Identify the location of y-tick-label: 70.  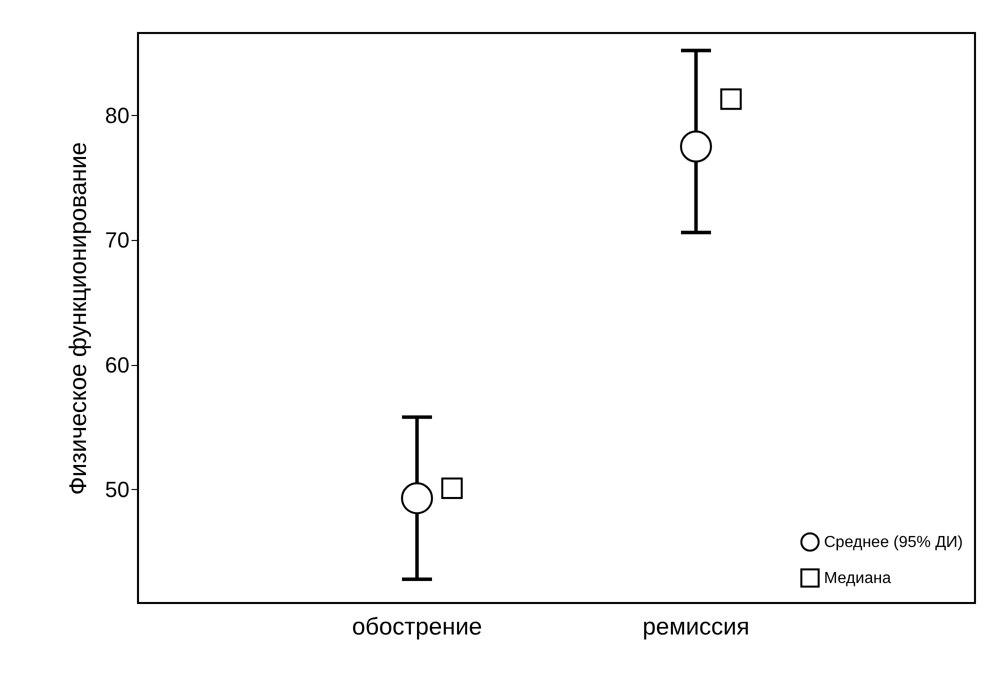
(117, 240).